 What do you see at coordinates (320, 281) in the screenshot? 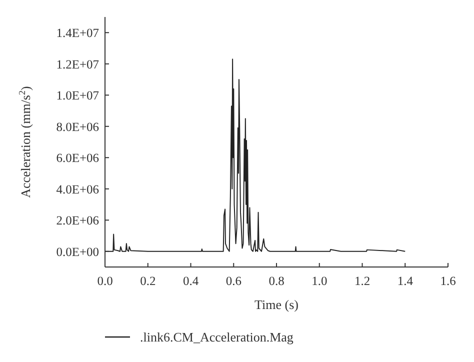
I see `x-tick-label: 1.0` at bounding box center [320, 281].